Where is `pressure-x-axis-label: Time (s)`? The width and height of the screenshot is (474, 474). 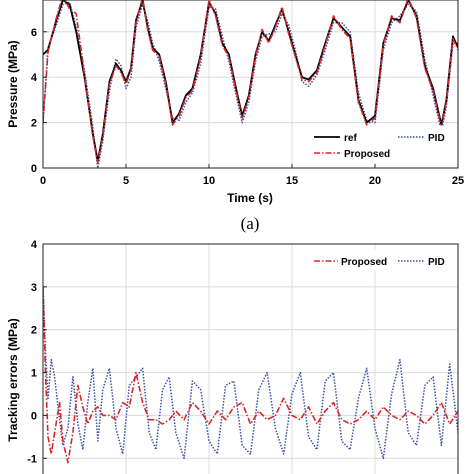 pressure-x-axis-label: Time (s) is located at coordinates (250, 198).